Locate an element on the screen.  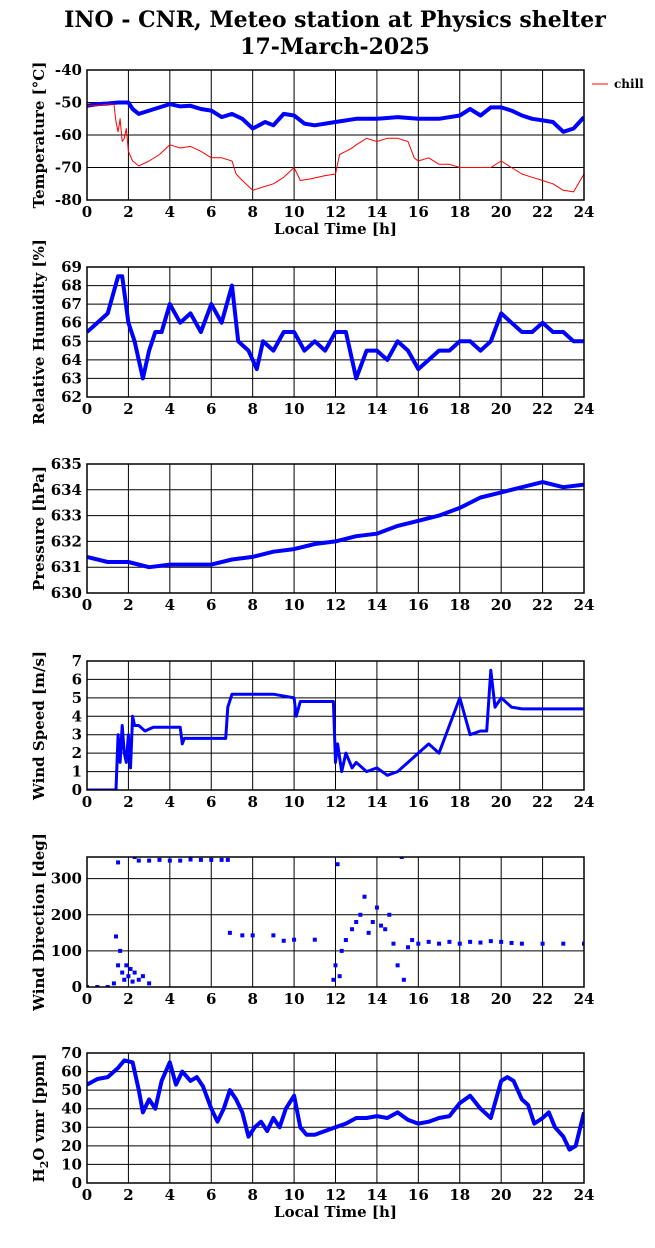
plot-frame is located at coordinates (335, 332).